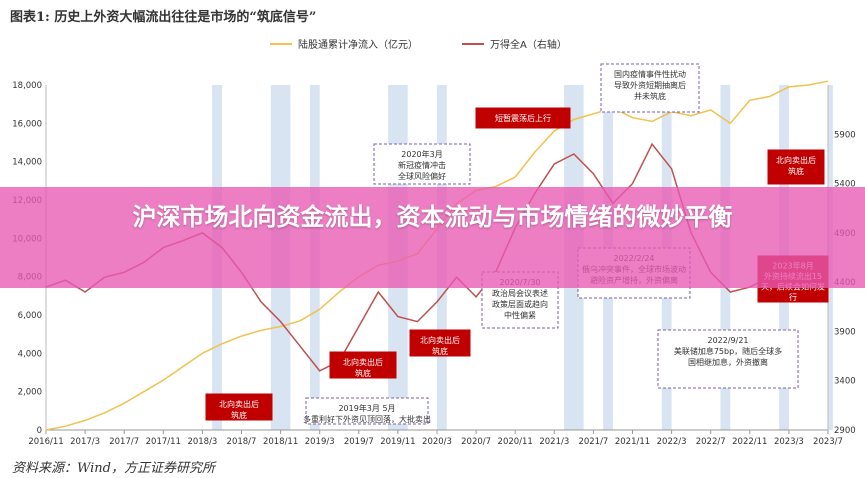  Describe the element at coordinates (515, 442) in the screenshot. I see `x-tick-label: 2020/11` at that location.